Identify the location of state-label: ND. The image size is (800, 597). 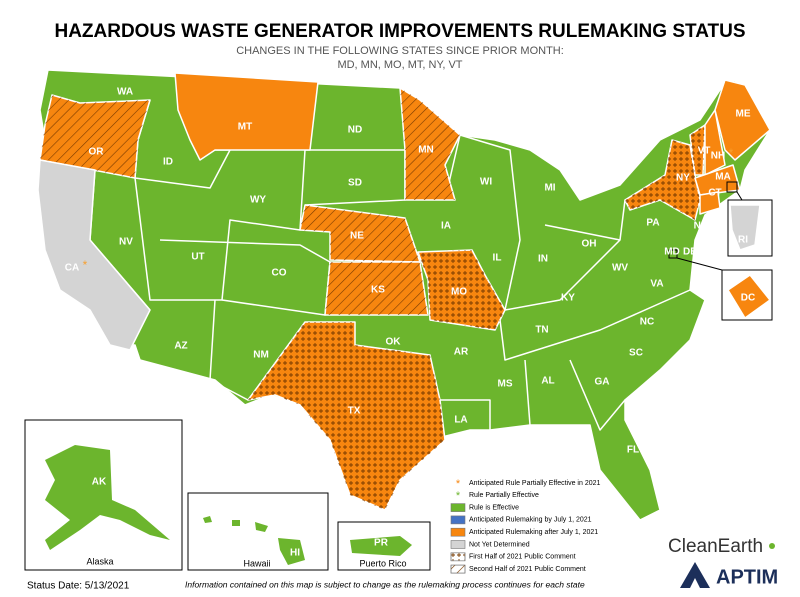
(355, 130).